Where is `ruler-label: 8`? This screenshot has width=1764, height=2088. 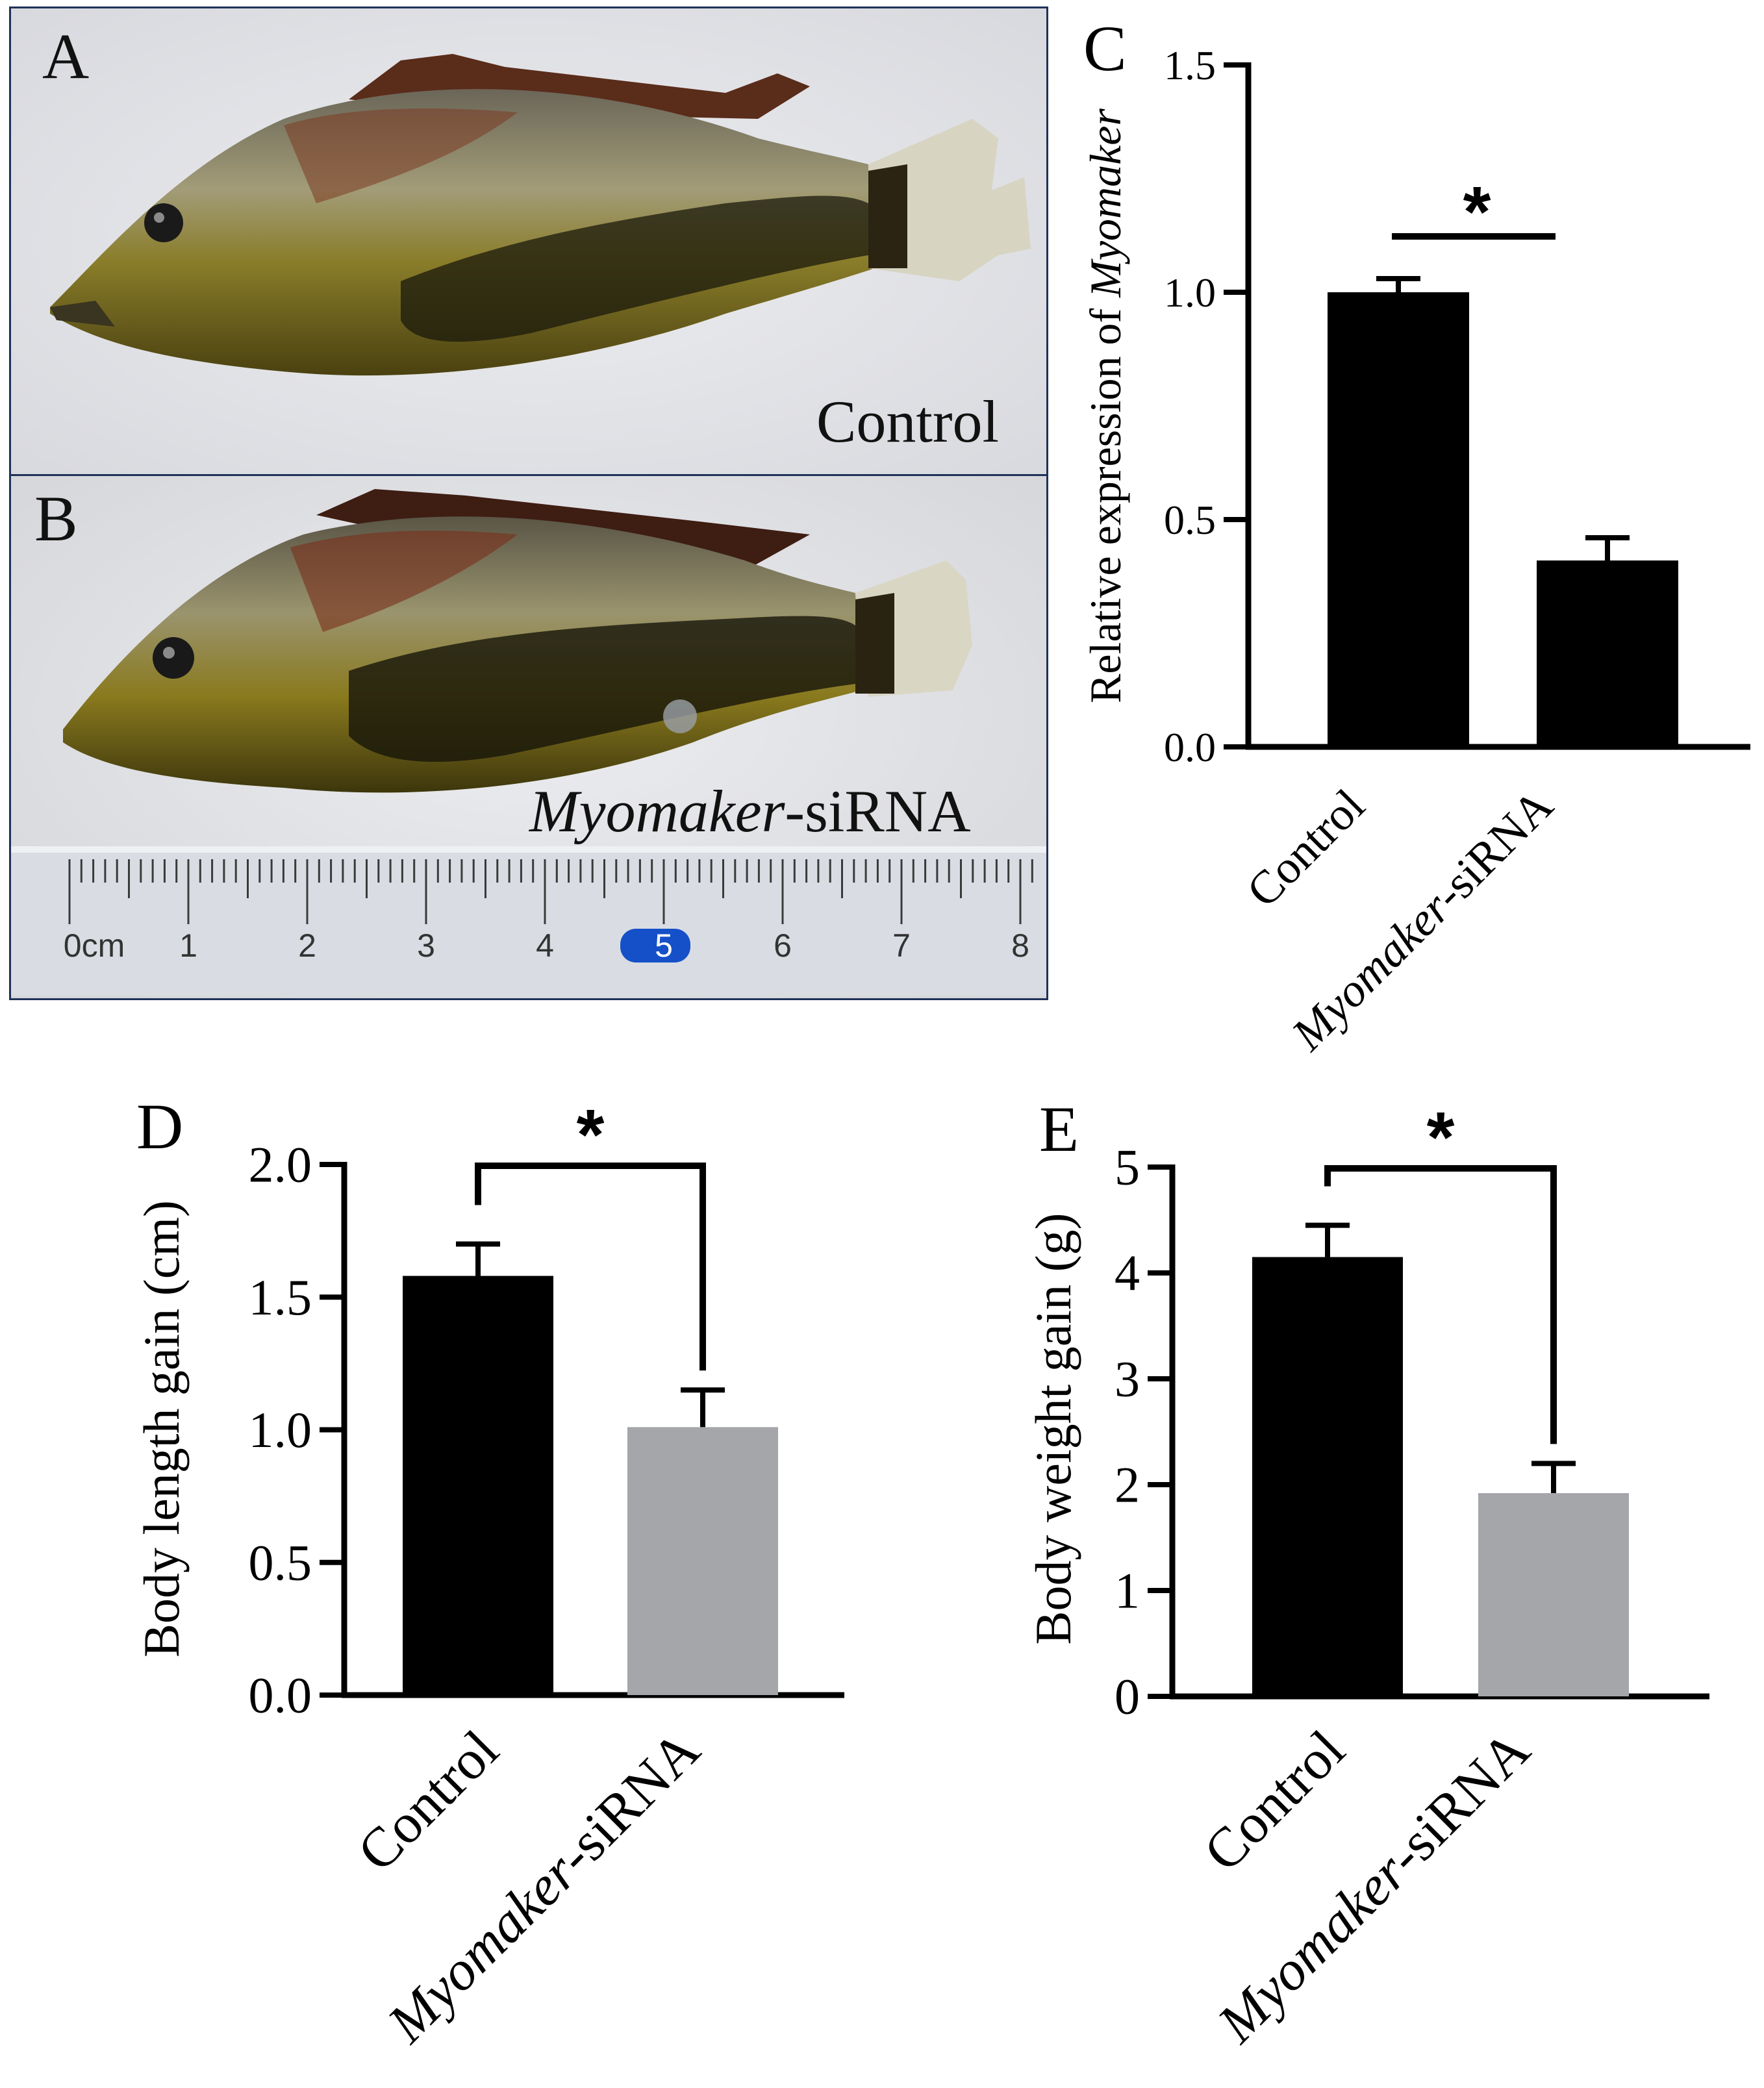 ruler-label: 8 is located at coordinates (1020, 946).